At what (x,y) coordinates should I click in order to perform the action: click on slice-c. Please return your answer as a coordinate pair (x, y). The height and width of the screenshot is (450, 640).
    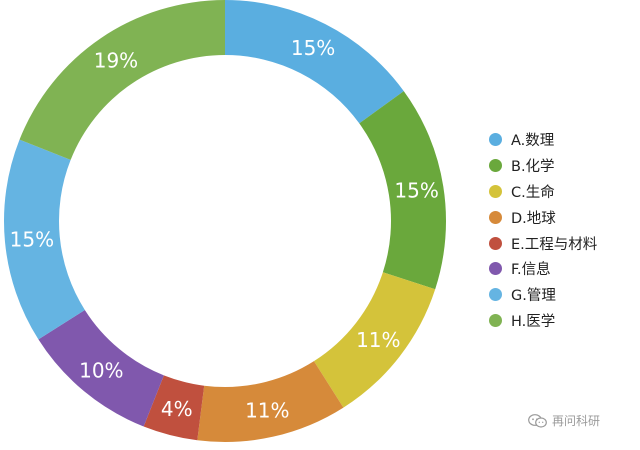
    Looking at the image, I should click on (374, 340).